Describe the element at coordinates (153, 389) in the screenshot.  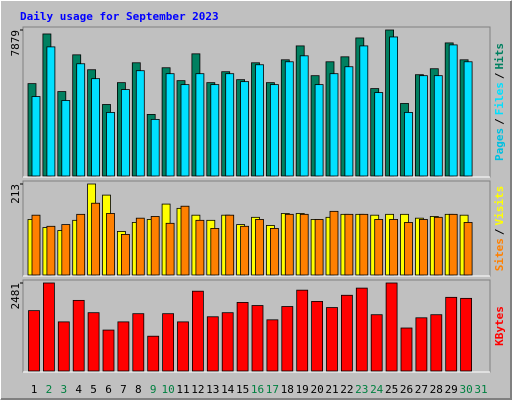
I see `x-tick-label: 9` at that location.